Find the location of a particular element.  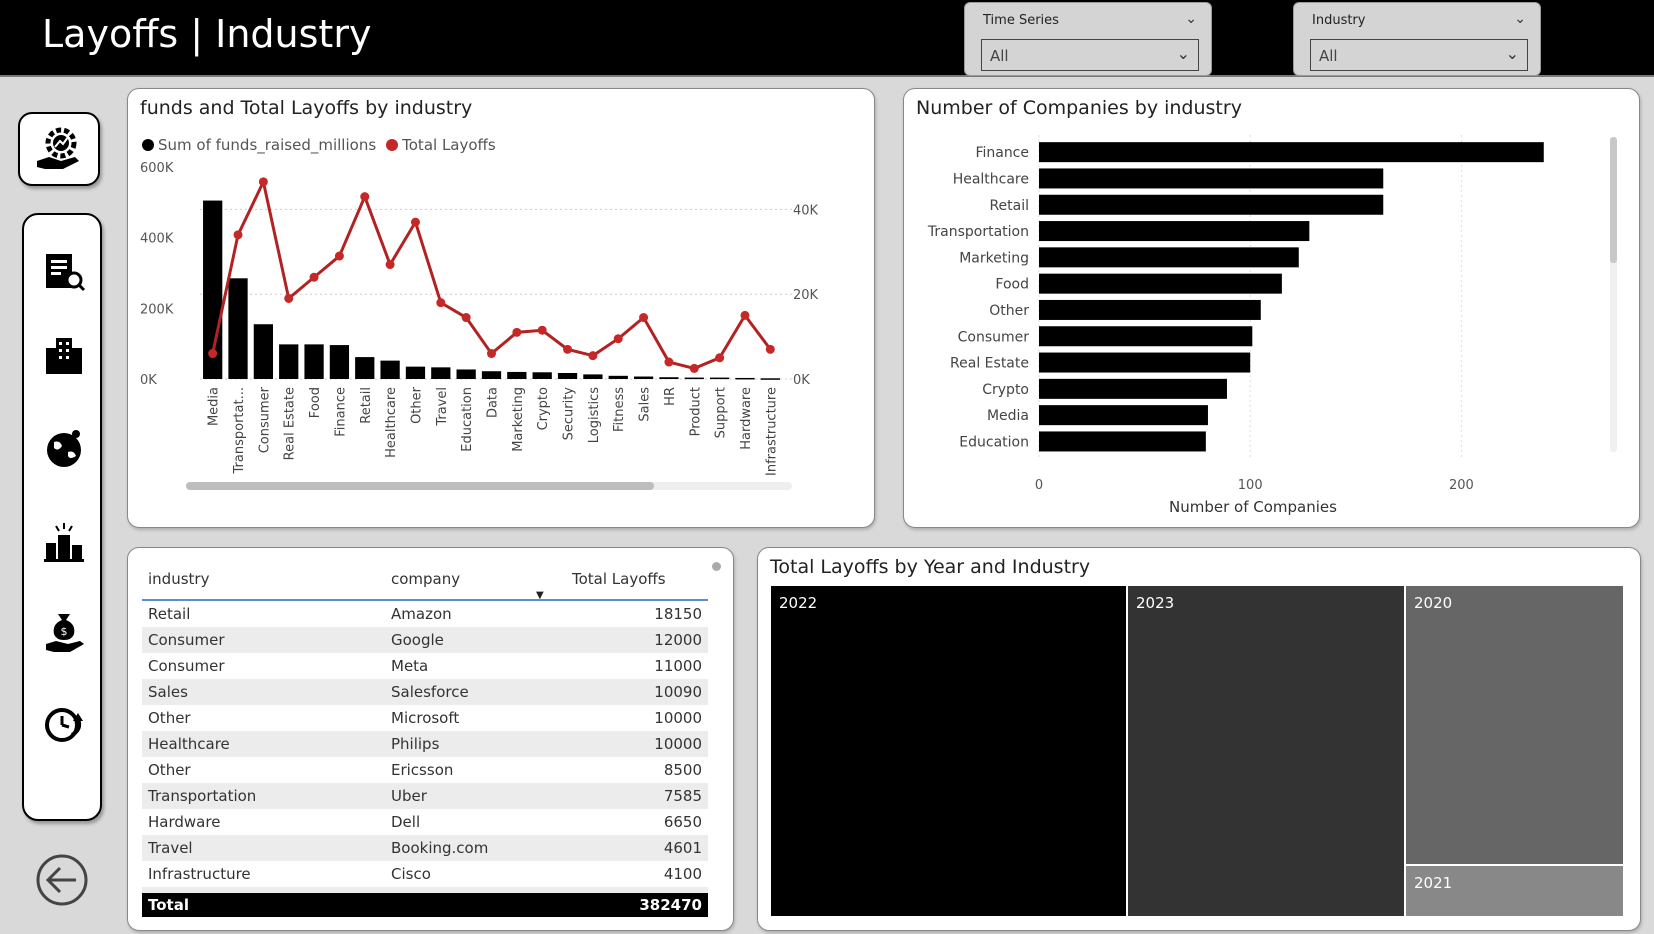

treemap-cell-2023: 2023 is located at coordinates (1266, 751).